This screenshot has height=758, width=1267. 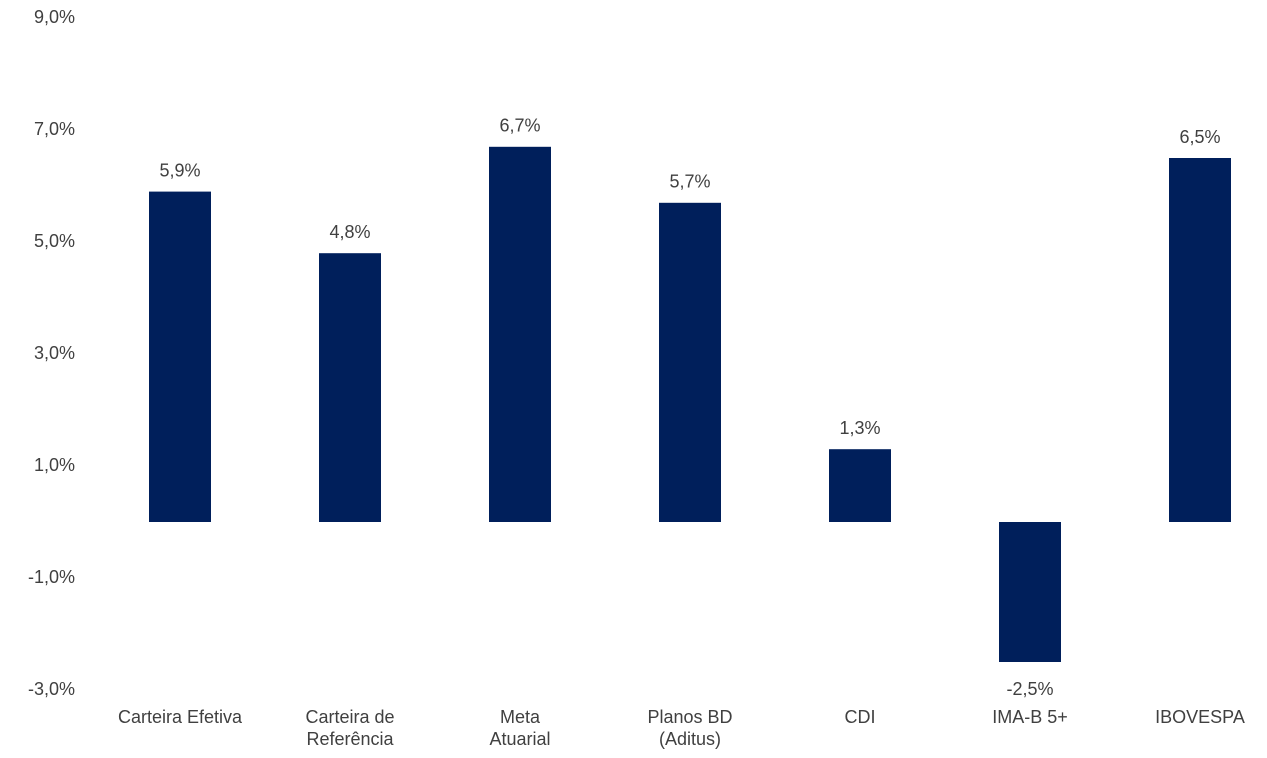 I want to click on data-label: 5,7%, so click(x=689, y=182).